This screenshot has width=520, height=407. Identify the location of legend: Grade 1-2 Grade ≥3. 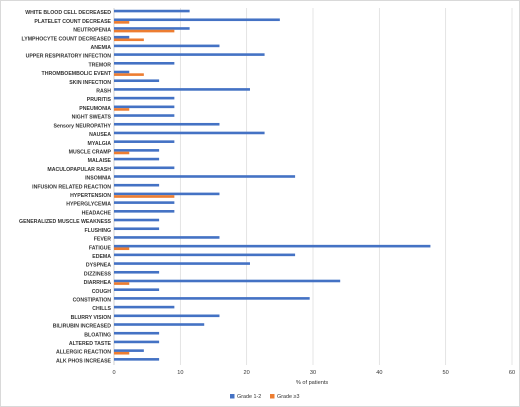
(264, 397).